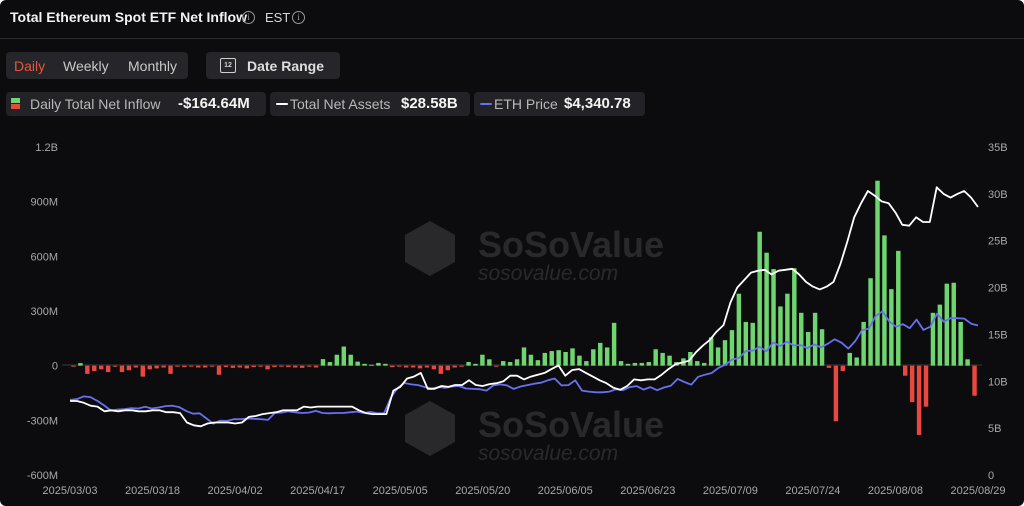 The image size is (1024, 506). I want to click on timezone-info-icon: i, so click(298, 17).